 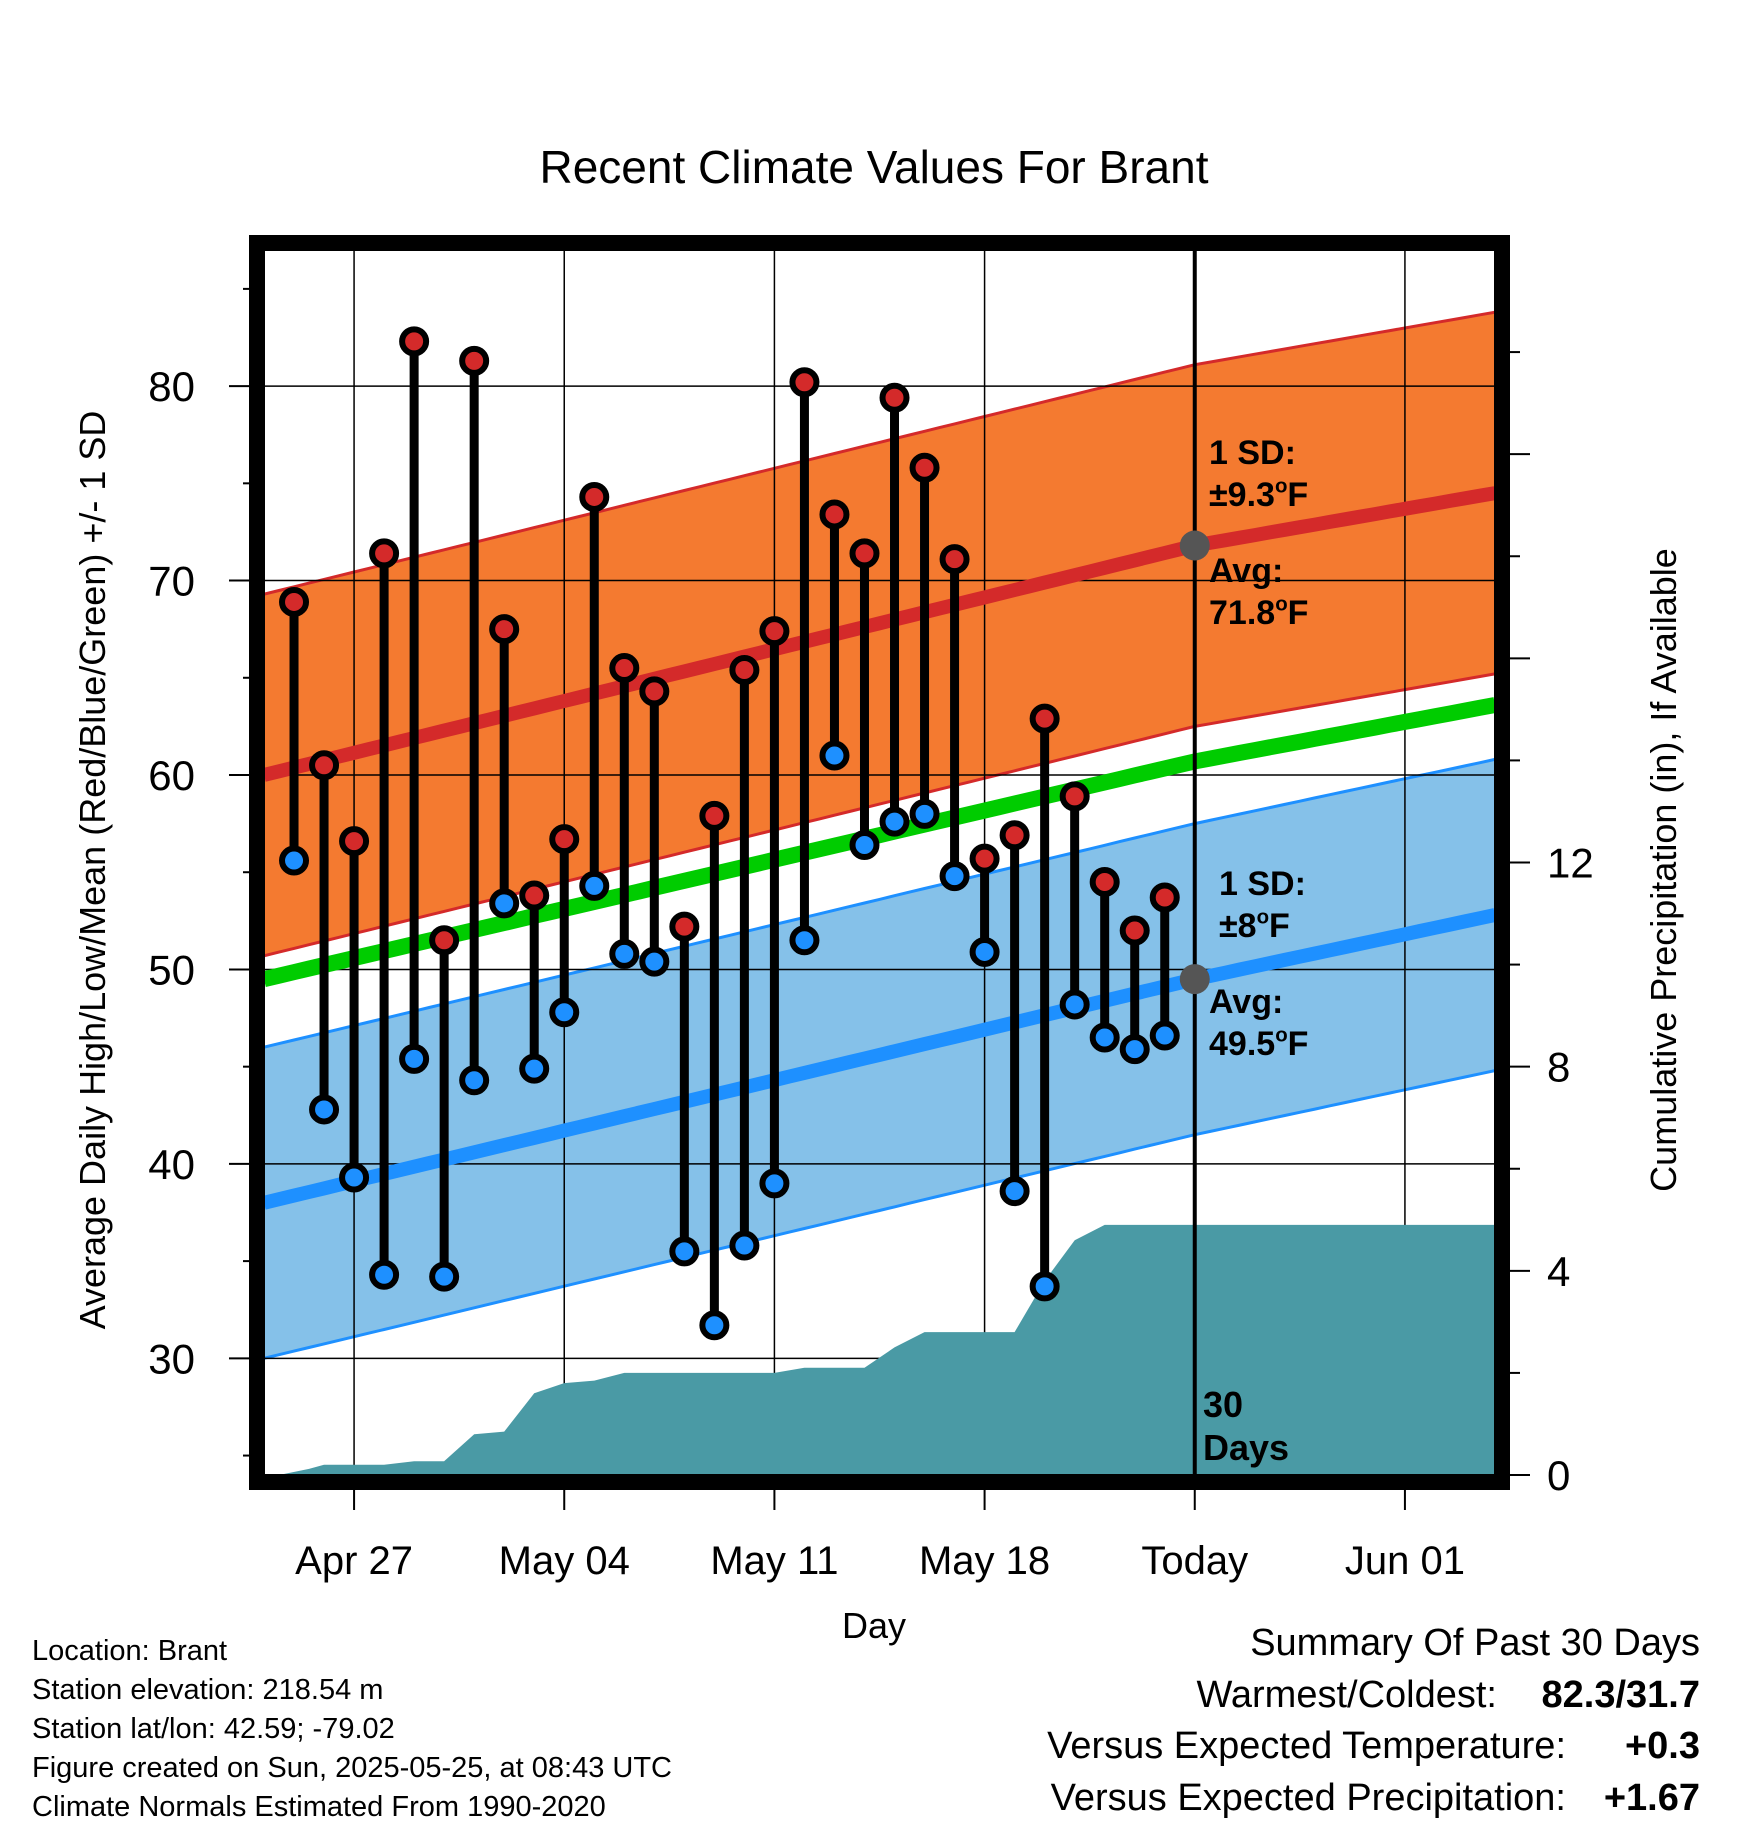 What do you see at coordinates (874, 1625) in the screenshot?
I see `x-axis-label: Day` at bounding box center [874, 1625].